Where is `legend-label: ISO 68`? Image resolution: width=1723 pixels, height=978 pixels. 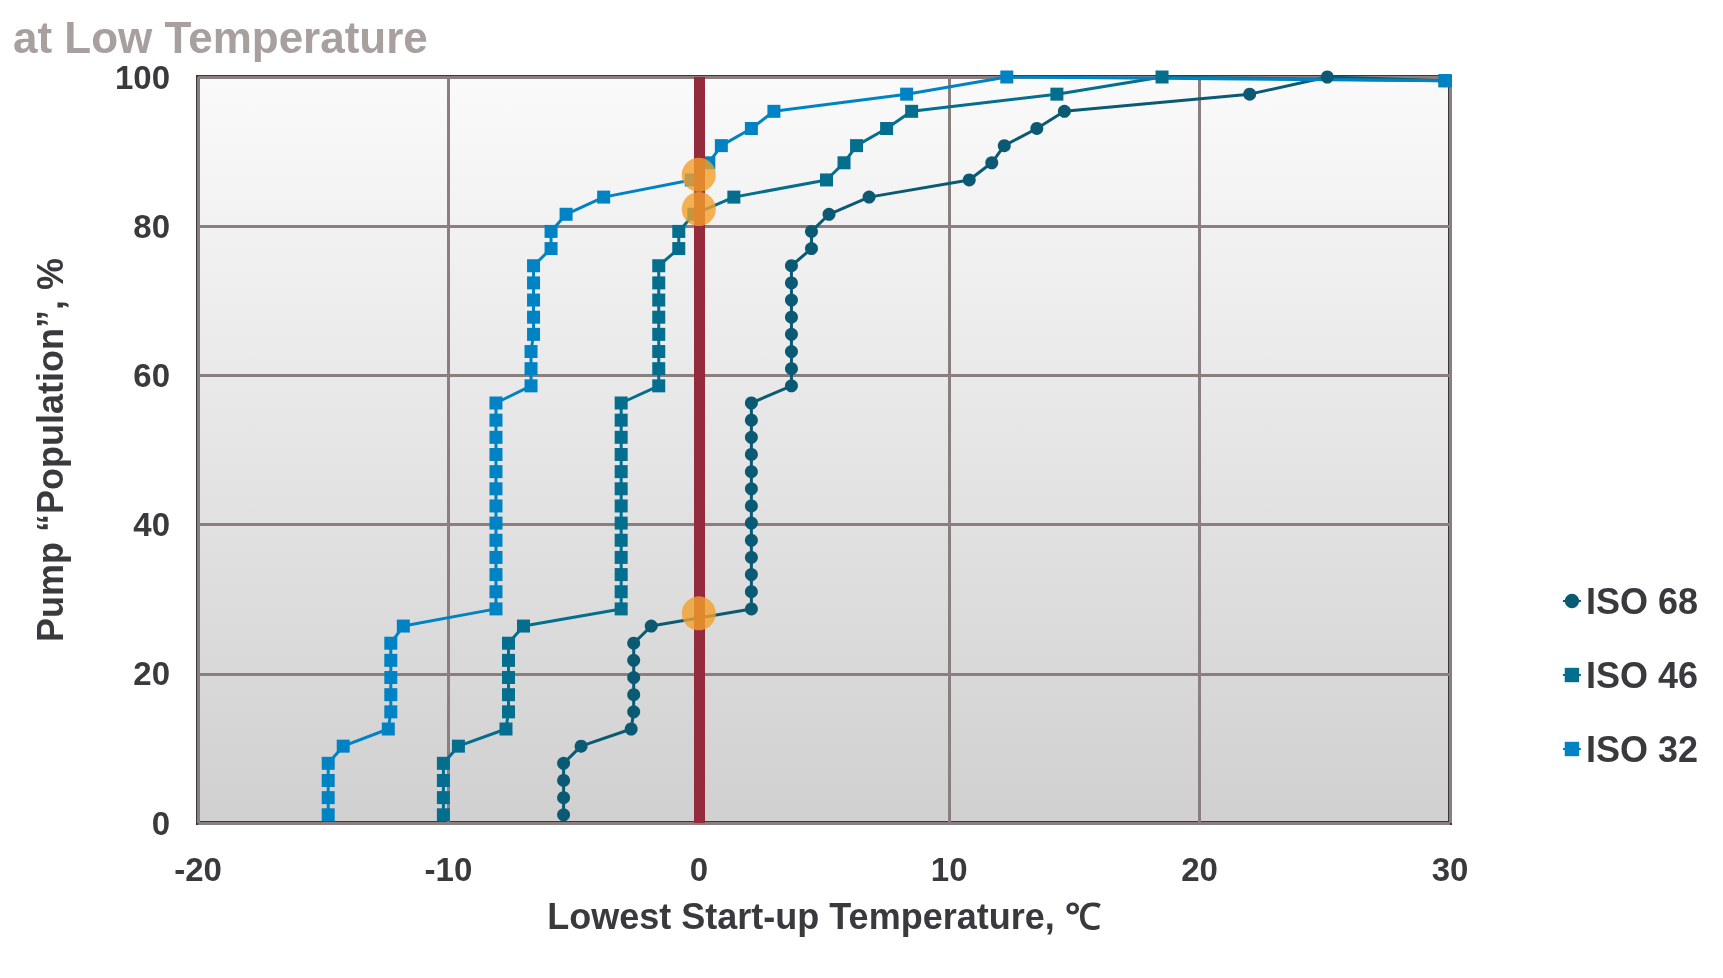
legend-label: ISO 68 is located at coordinates (1641, 601).